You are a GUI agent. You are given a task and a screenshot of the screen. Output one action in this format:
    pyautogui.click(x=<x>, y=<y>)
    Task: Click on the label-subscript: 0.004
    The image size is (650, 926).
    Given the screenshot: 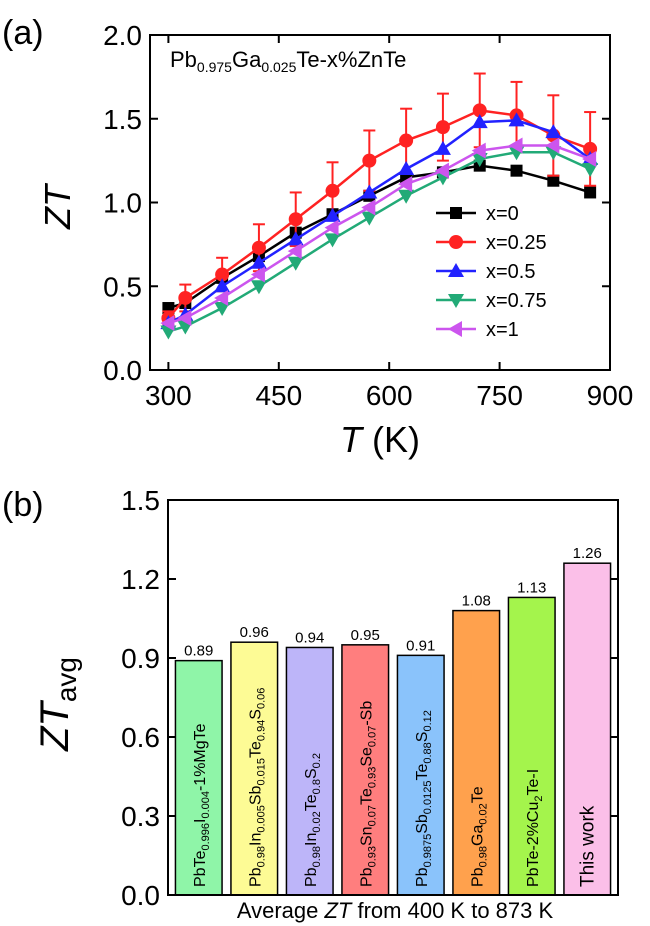 What is the action you would take?
    pyautogui.click(x=206, y=805)
    